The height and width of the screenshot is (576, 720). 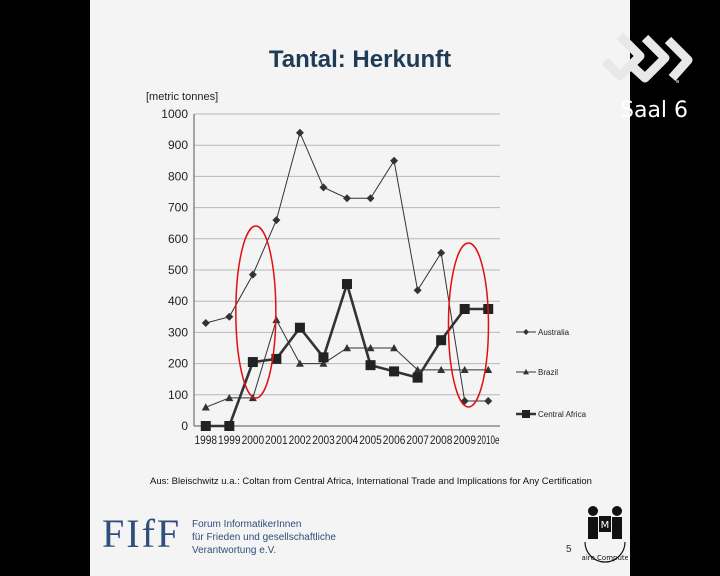 What do you see at coordinates (562, 414) in the screenshot?
I see `legend-label: Central Africa` at bounding box center [562, 414].